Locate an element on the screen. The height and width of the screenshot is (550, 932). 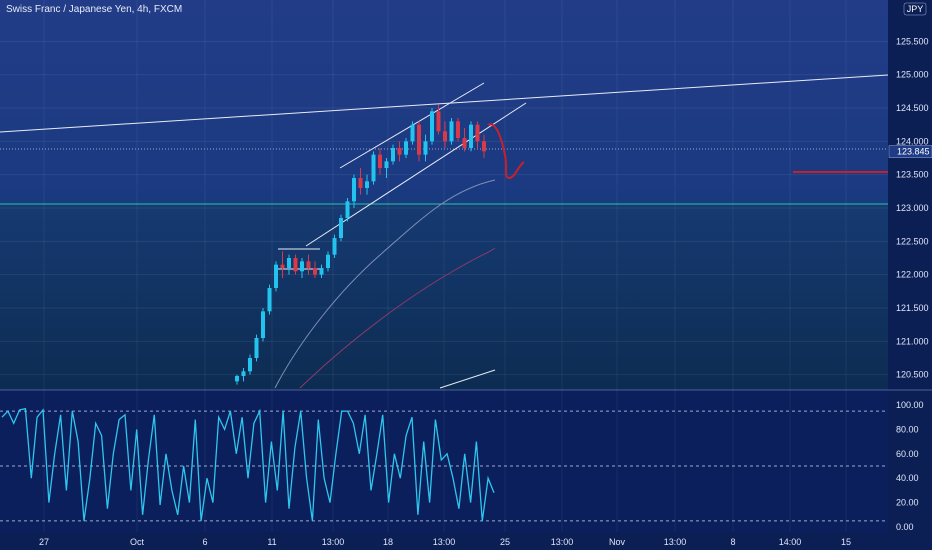
stoch-tick-label: 0.00 is located at coordinates (905, 527).